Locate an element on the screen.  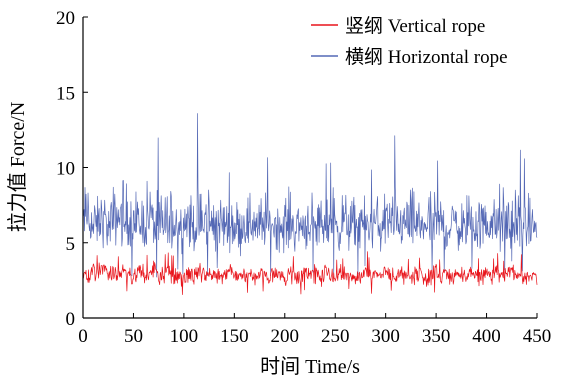
x-tick-label: 50 is located at coordinates (133, 336).